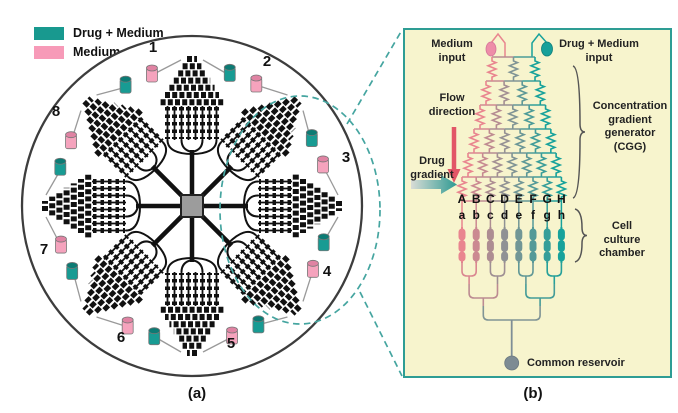 The image size is (678, 413). I want to click on chamber-letter-B: B, so click(476, 199).